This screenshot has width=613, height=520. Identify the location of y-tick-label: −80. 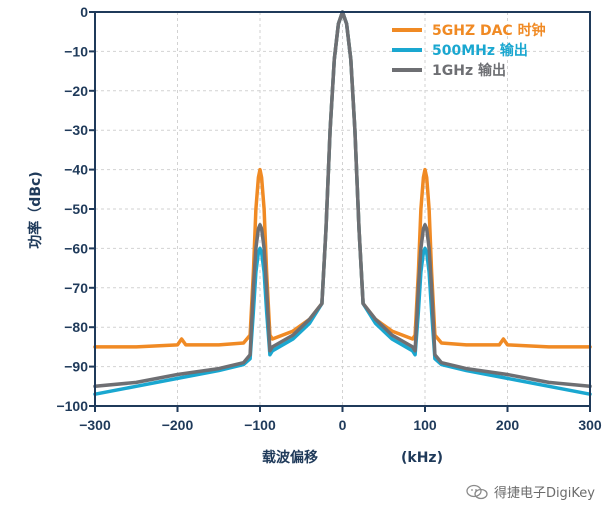
(76, 327).